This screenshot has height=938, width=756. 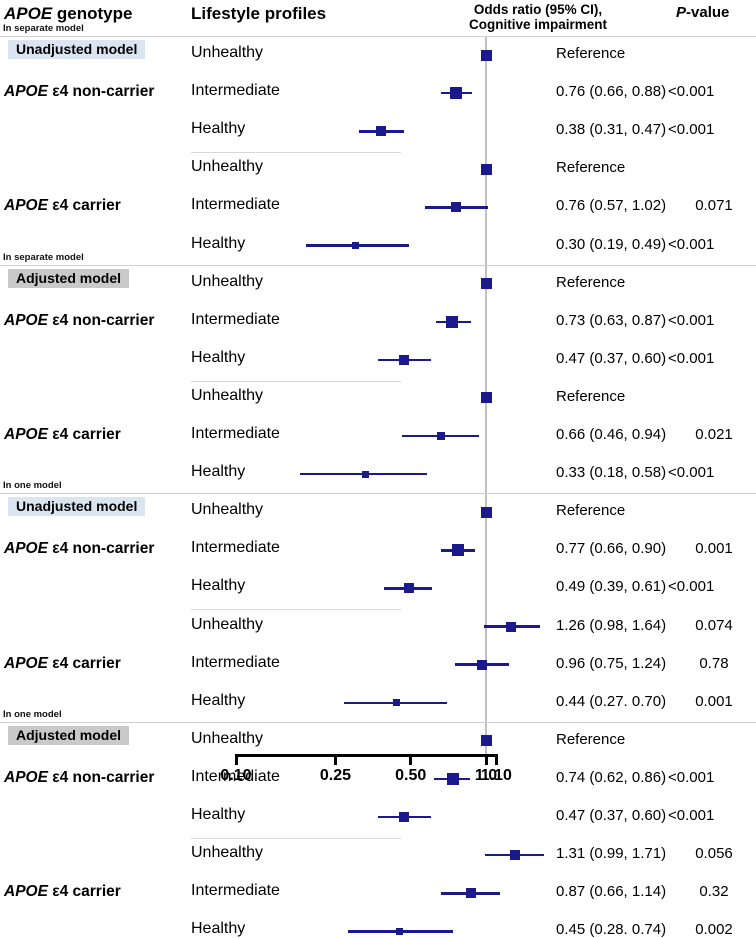 What do you see at coordinates (236, 775) in the screenshot?
I see `x-axis-tick-label: 0.10` at bounding box center [236, 775].